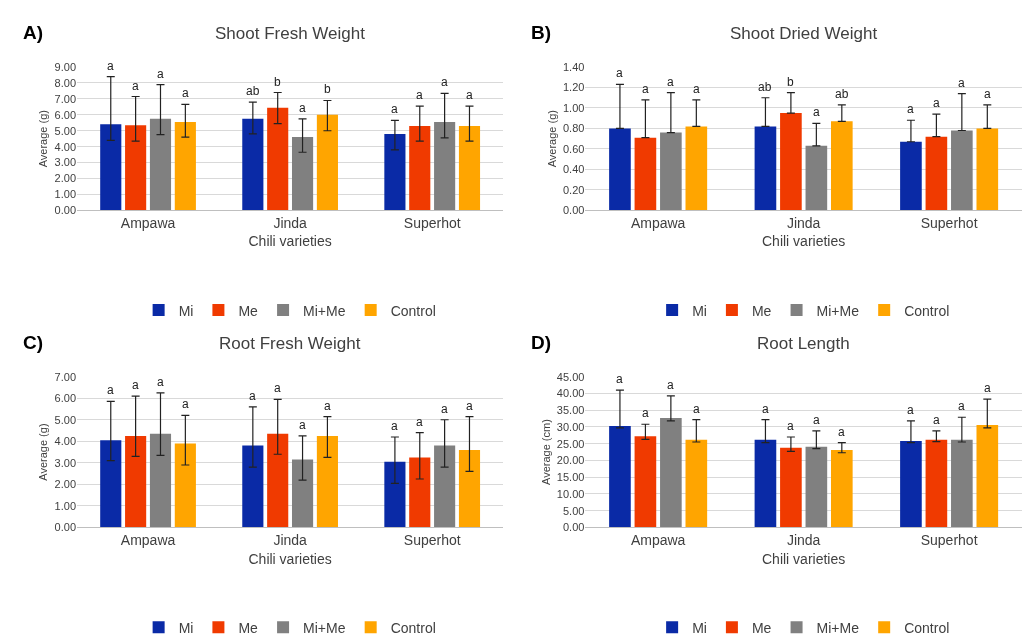  What do you see at coordinates (570, 410) in the screenshot?
I see `y-tick-label: 35.00` at bounding box center [570, 410].